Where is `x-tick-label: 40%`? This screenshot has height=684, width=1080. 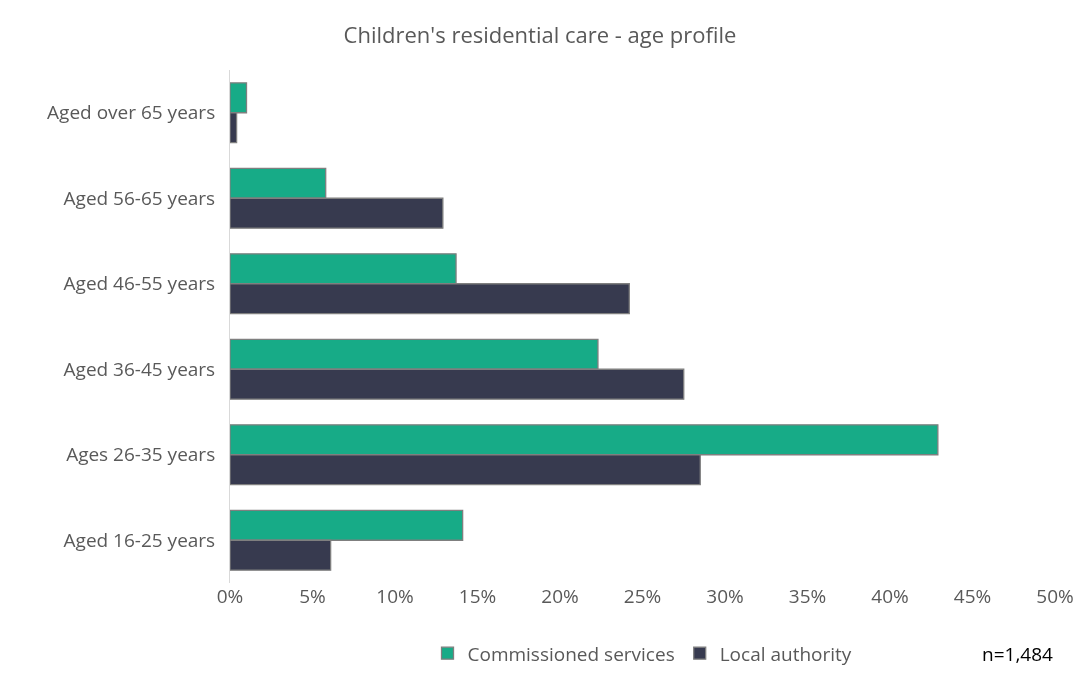
x-tick-label: 40% is located at coordinates (890, 596).